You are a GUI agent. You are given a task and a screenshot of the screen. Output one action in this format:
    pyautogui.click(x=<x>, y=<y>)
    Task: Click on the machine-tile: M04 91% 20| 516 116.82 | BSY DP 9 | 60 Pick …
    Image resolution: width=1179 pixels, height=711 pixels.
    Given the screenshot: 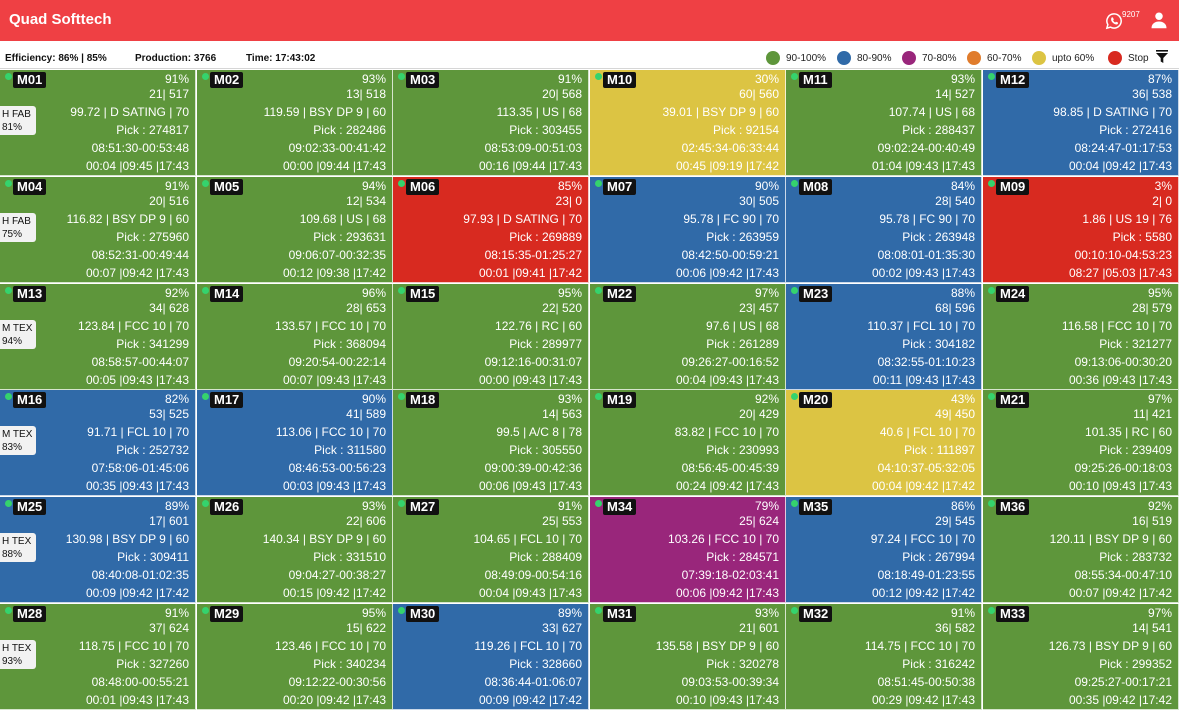 What is the action you would take?
    pyautogui.click(x=98, y=230)
    